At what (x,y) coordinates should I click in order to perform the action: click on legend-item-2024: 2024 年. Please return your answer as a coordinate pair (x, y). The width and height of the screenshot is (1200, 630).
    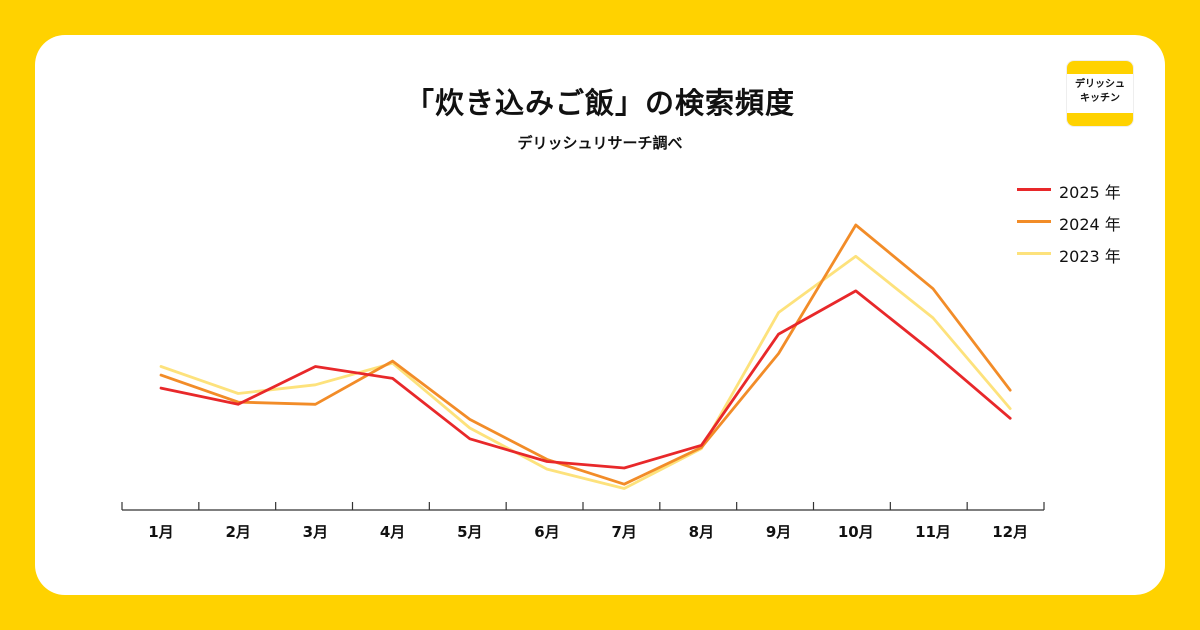
    Looking at the image, I should click on (1095, 221).